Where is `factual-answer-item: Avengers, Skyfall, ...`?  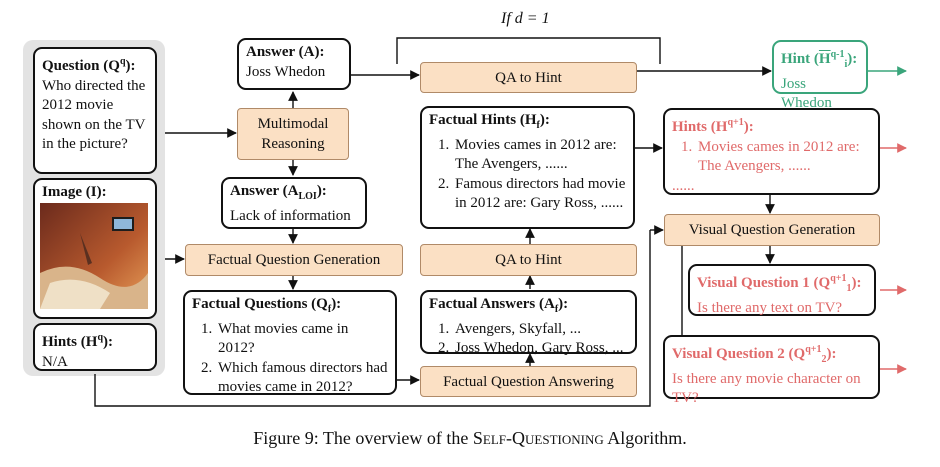 factual-answer-item: Avengers, Skyfall, ... is located at coordinates (540, 330).